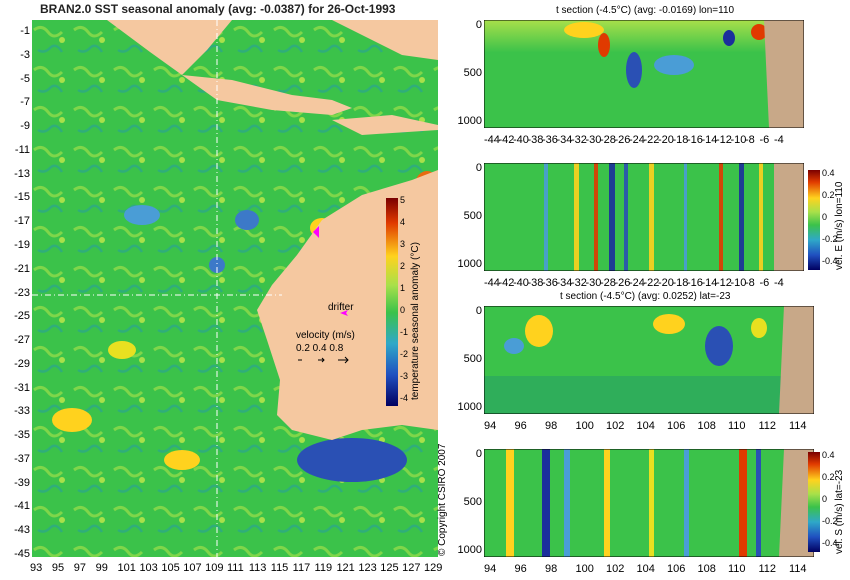  What do you see at coordinates (22, 197) in the screenshot?
I see `lat-tick: -15` at bounding box center [22, 197].